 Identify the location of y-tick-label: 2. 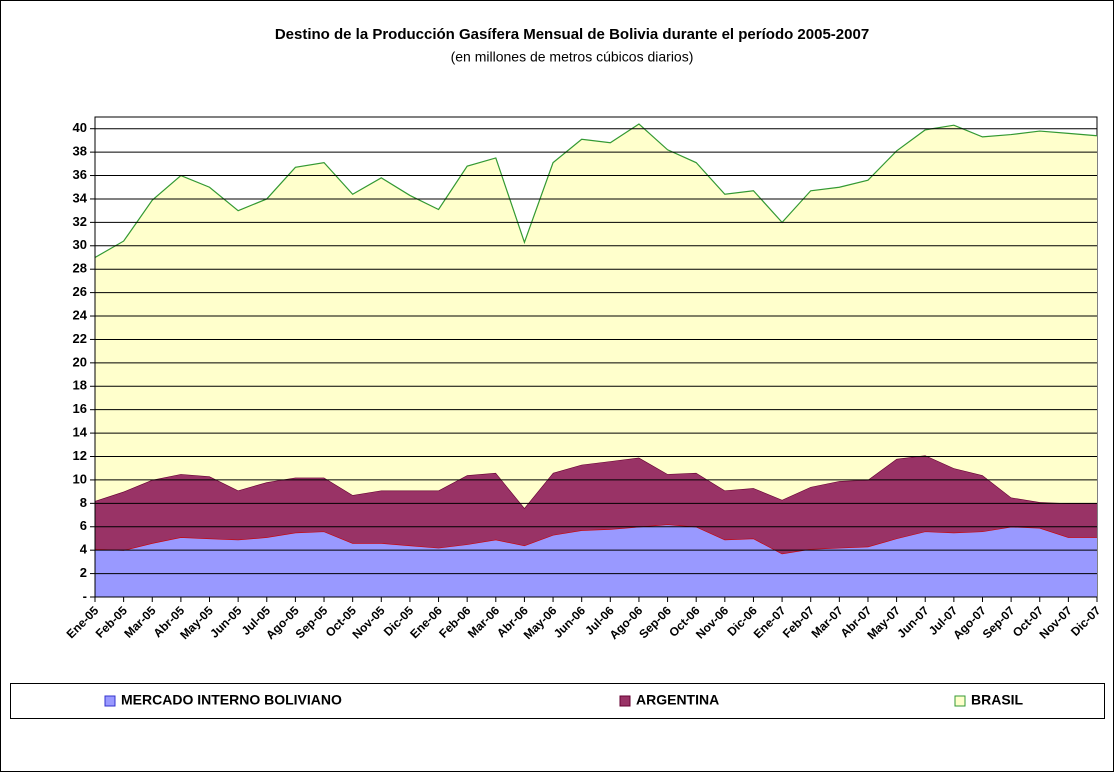
(83, 572).